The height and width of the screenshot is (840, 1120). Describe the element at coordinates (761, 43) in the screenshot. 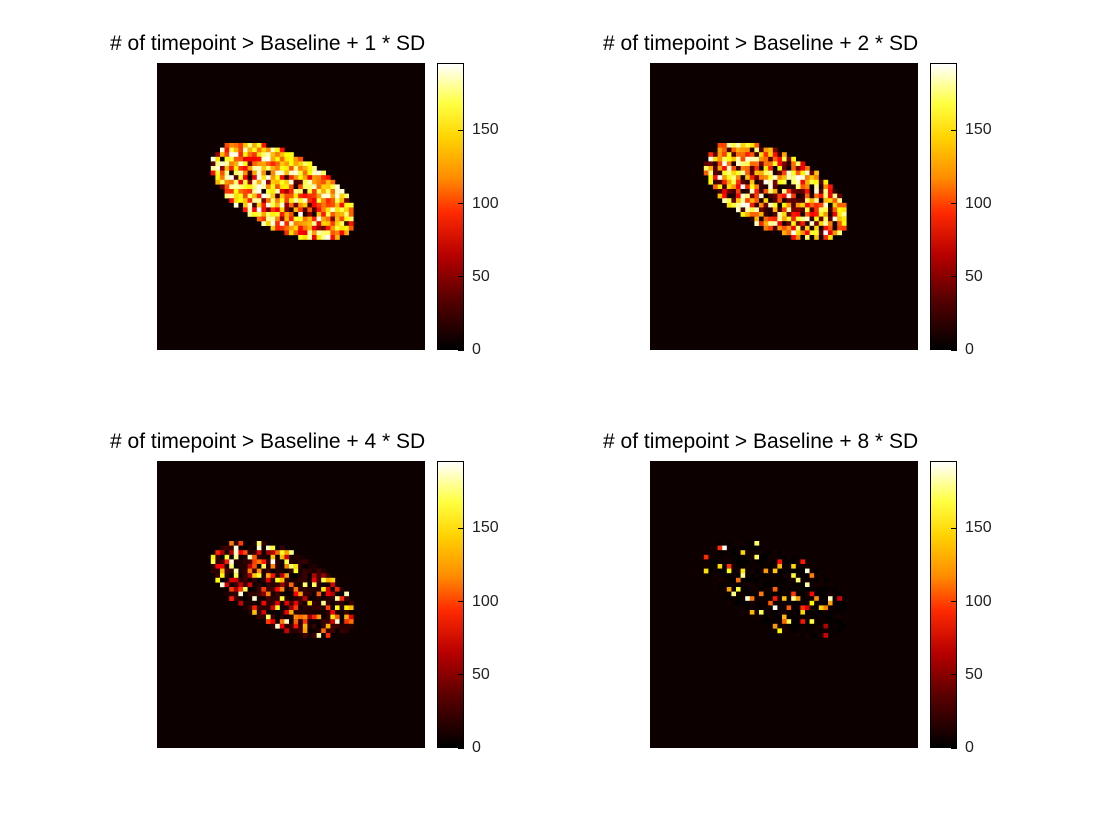

I see `chart-title: # of timepoint > Baseline + 2 * SD` at that location.